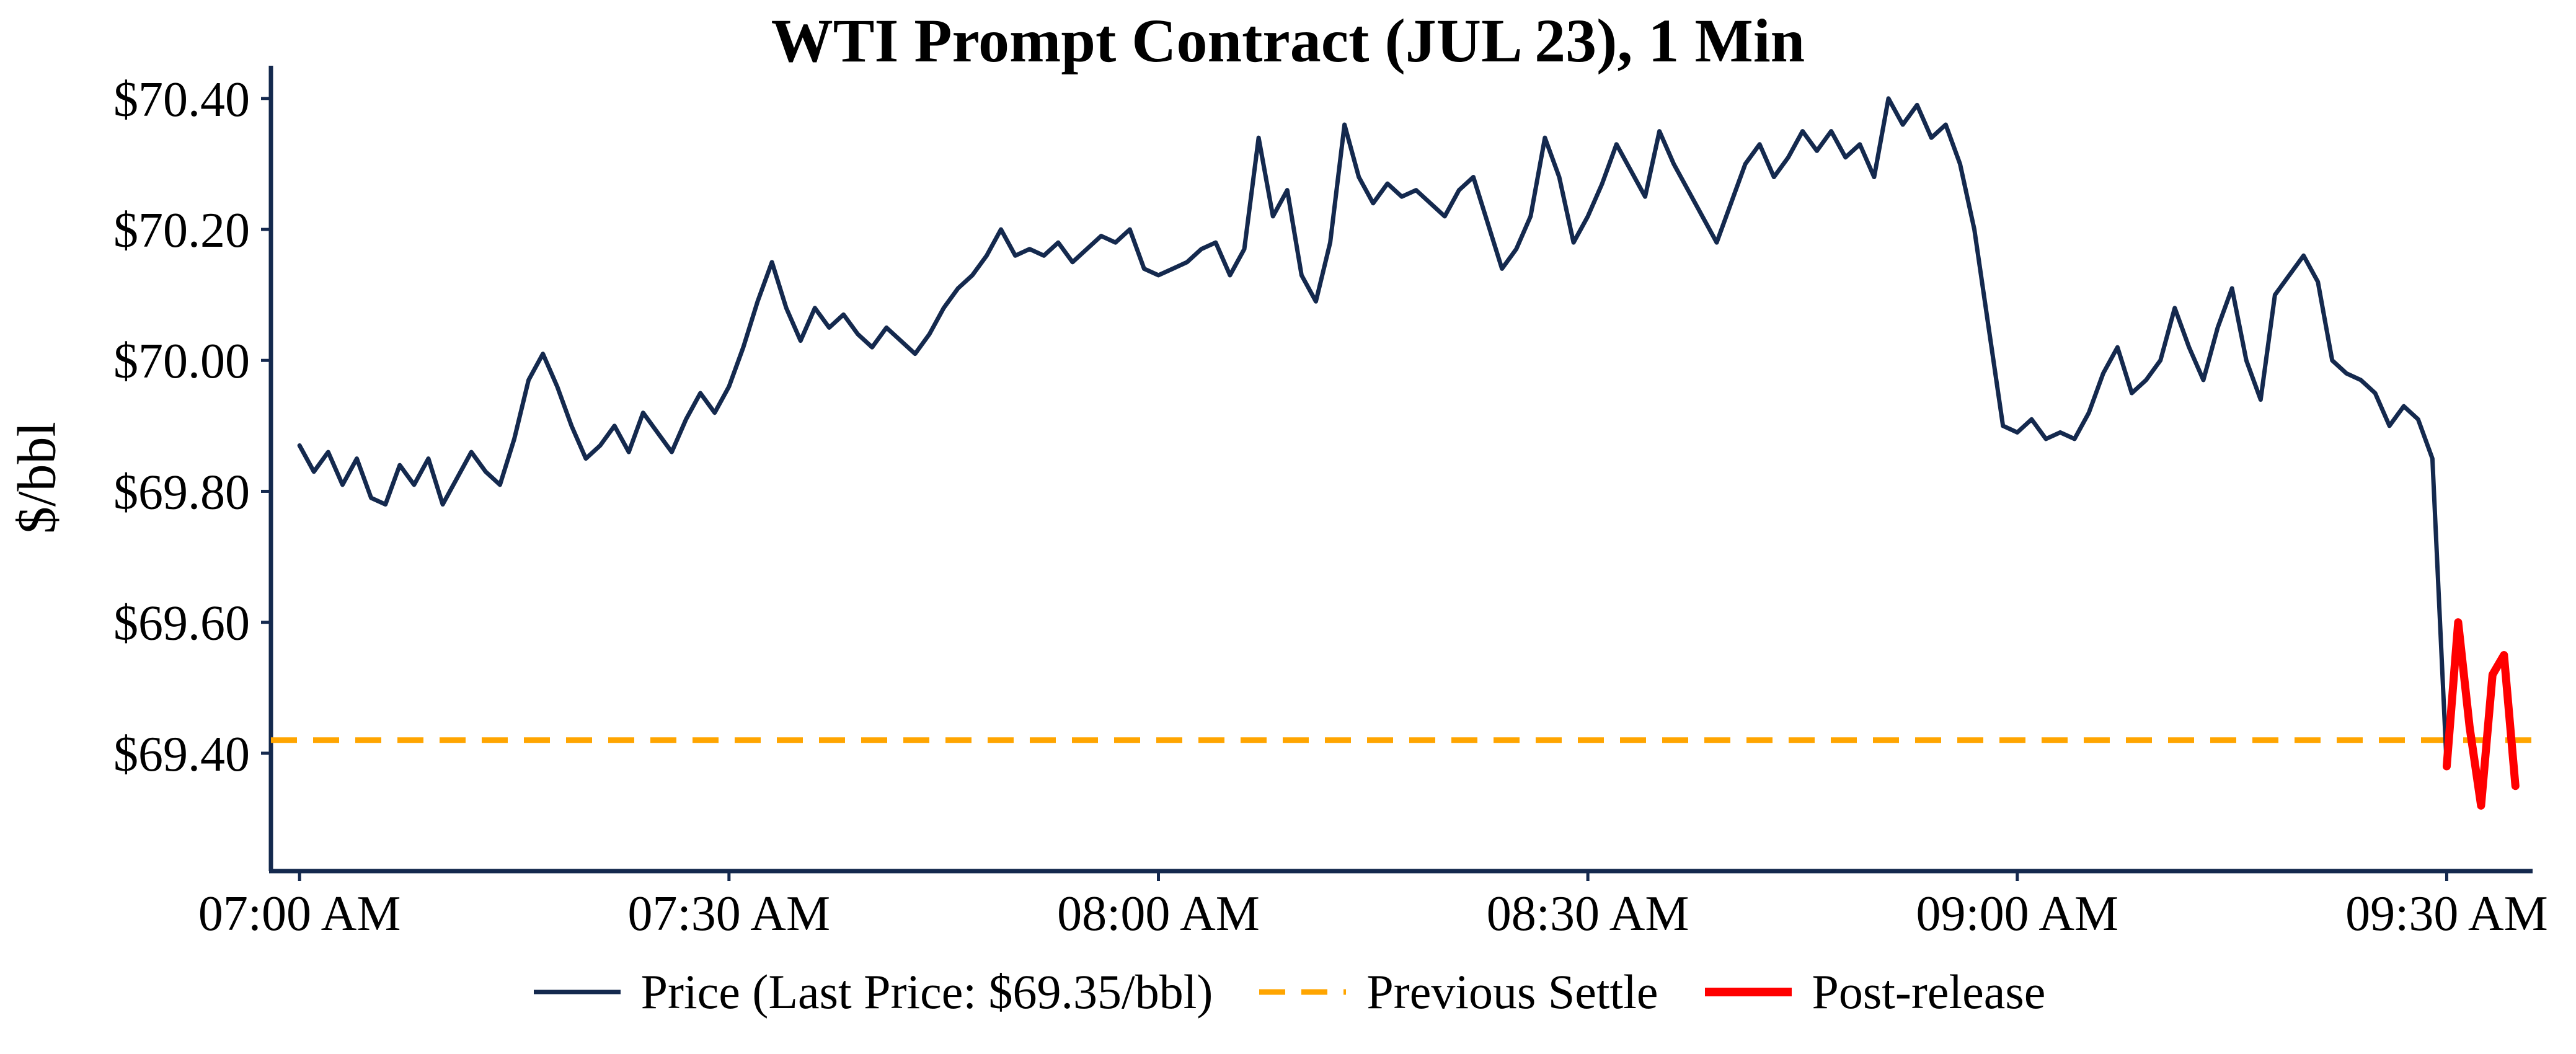  I want to click on legend-label-previous-settle: Previous Settle, so click(1512, 992).